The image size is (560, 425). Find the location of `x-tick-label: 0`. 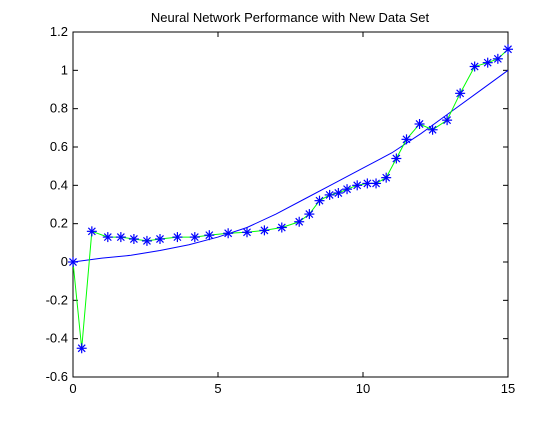

x-tick-label: 0 is located at coordinates (72, 388).